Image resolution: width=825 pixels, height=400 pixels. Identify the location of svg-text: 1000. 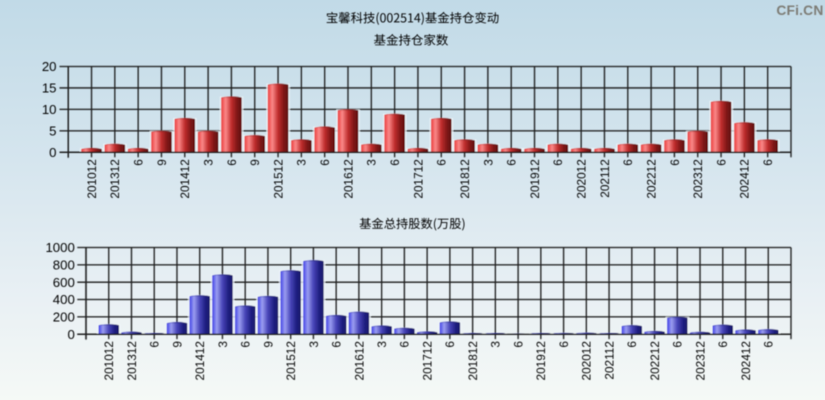
(59, 247).